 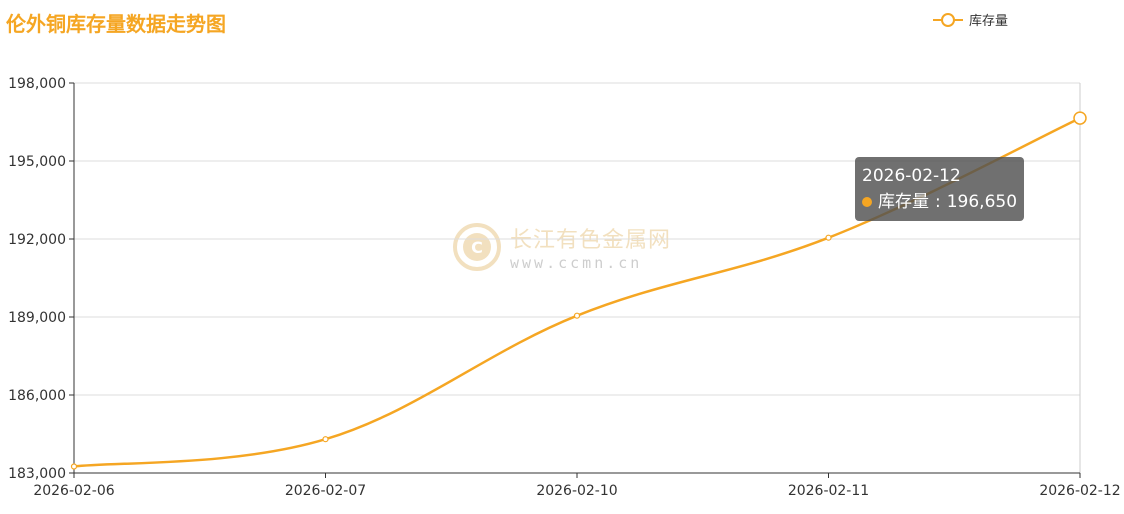 What do you see at coordinates (73, 491) in the screenshot?
I see `x-tick-label: 2026-02-06` at bounding box center [73, 491].